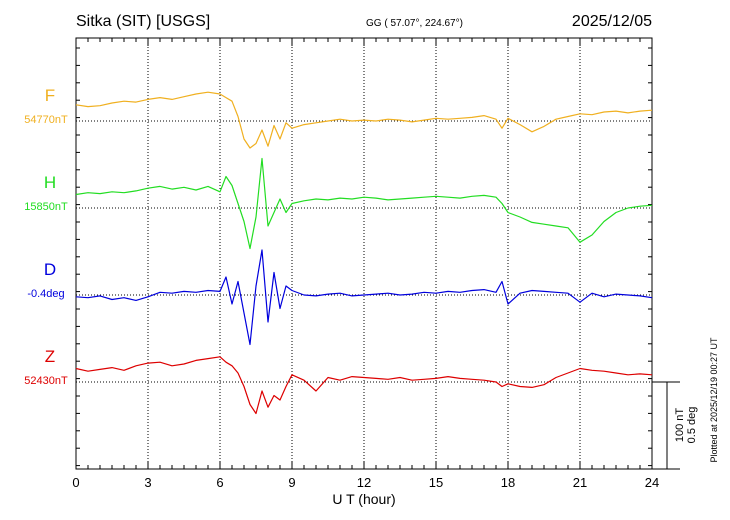 The image size is (730, 520). Describe the element at coordinates (46, 236) in the screenshot. I see `series-labels: F 54770nT H 15850nT D -0.4deg Z 52430nT` at that location.